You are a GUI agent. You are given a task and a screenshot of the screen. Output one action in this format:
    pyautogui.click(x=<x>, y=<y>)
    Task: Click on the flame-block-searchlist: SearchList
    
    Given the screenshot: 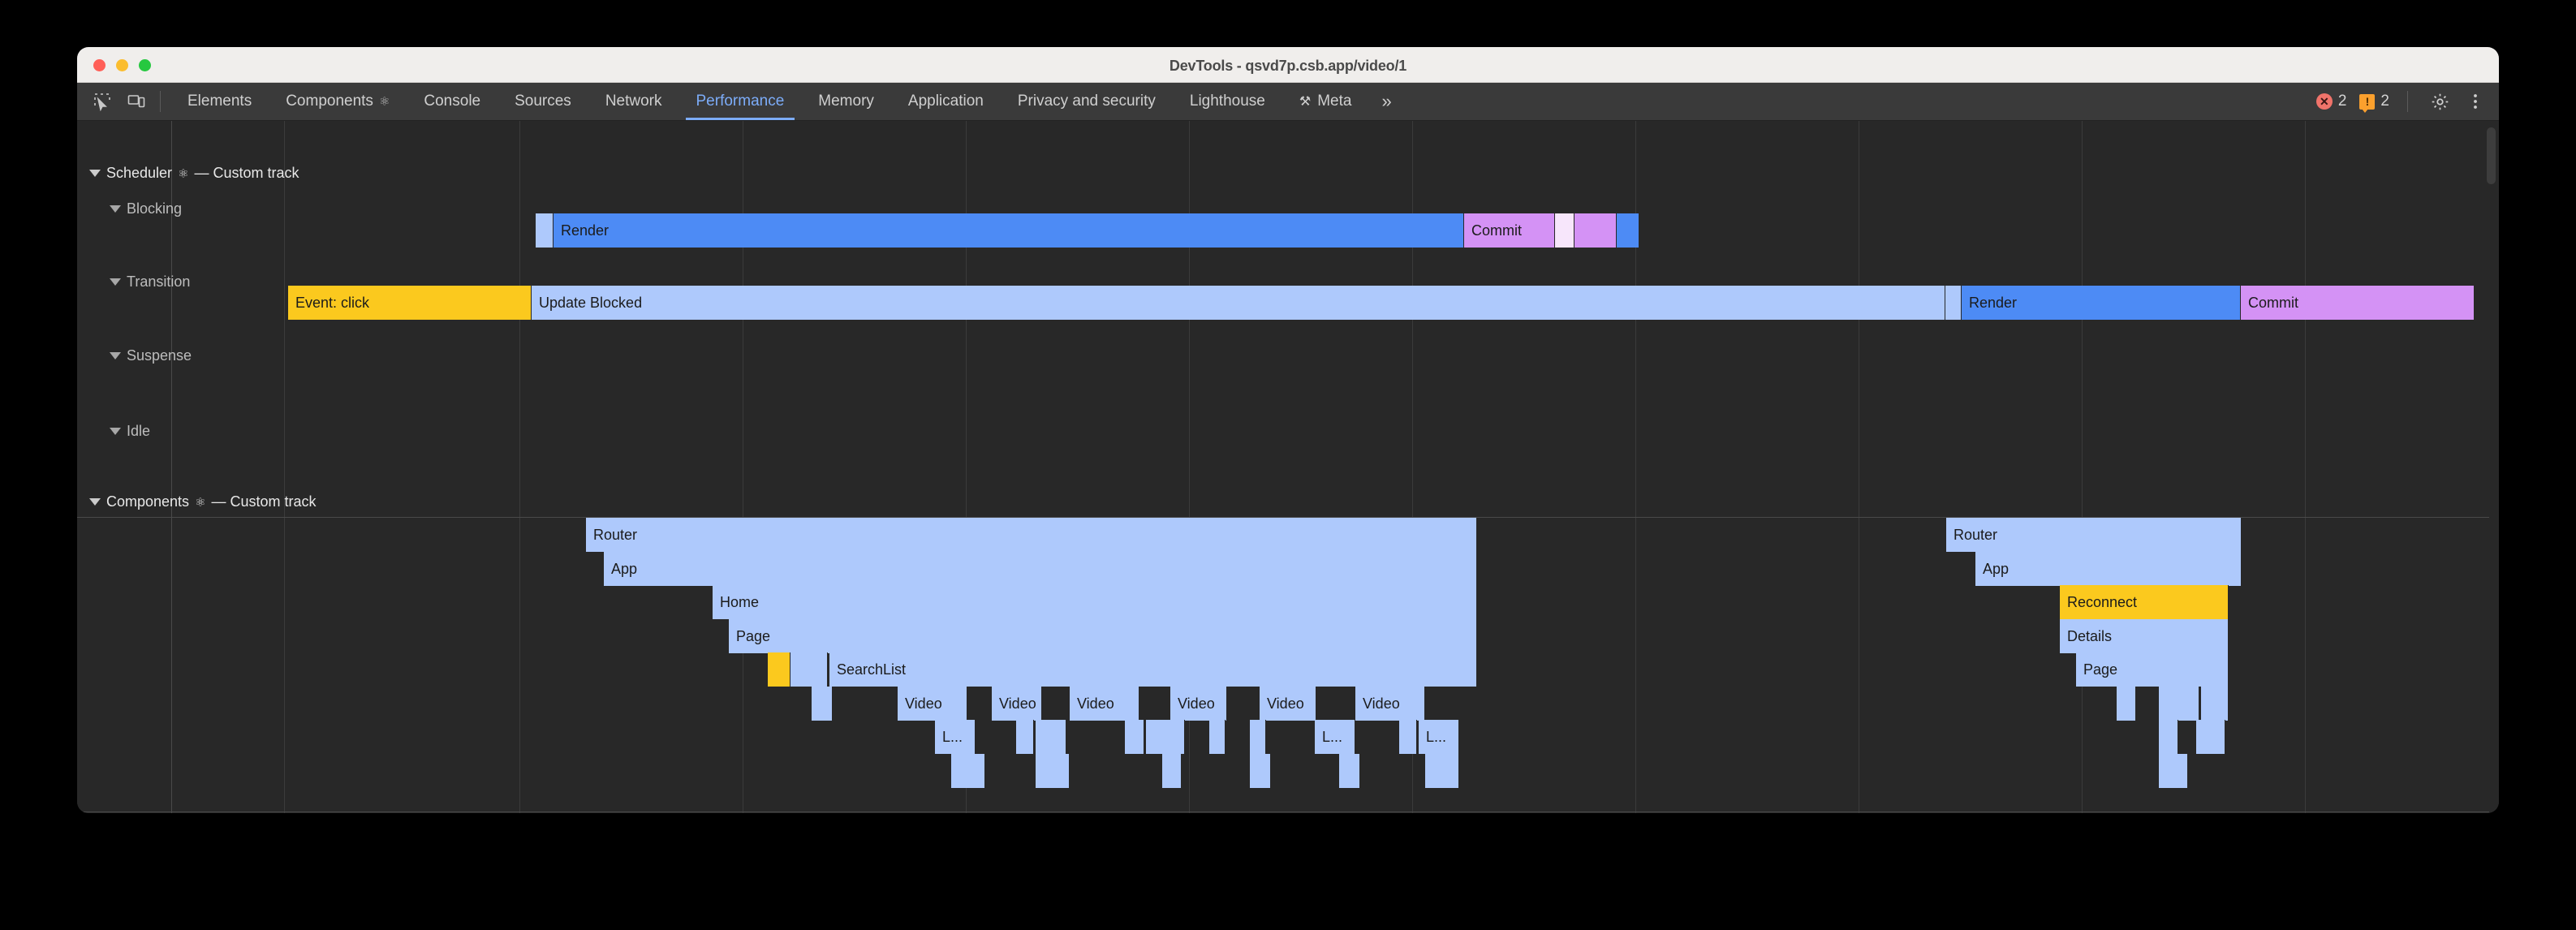 What is the action you would take?
    pyautogui.click(x=1153, y=669)
    